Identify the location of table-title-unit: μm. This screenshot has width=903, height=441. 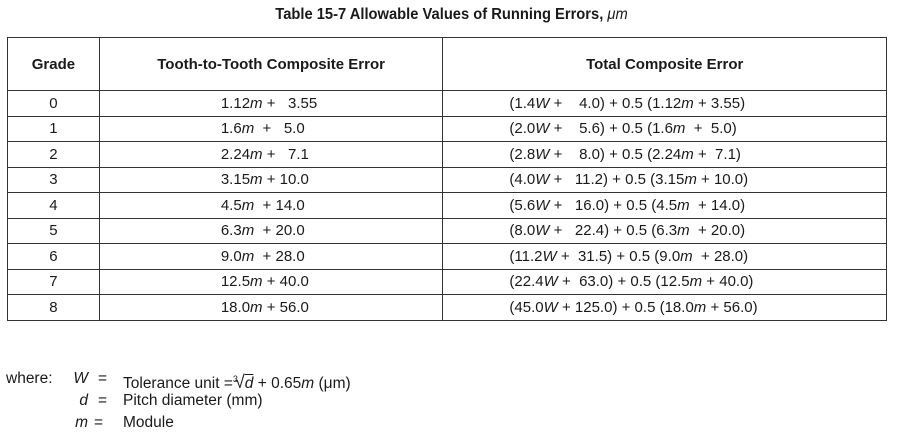
(617, 14).